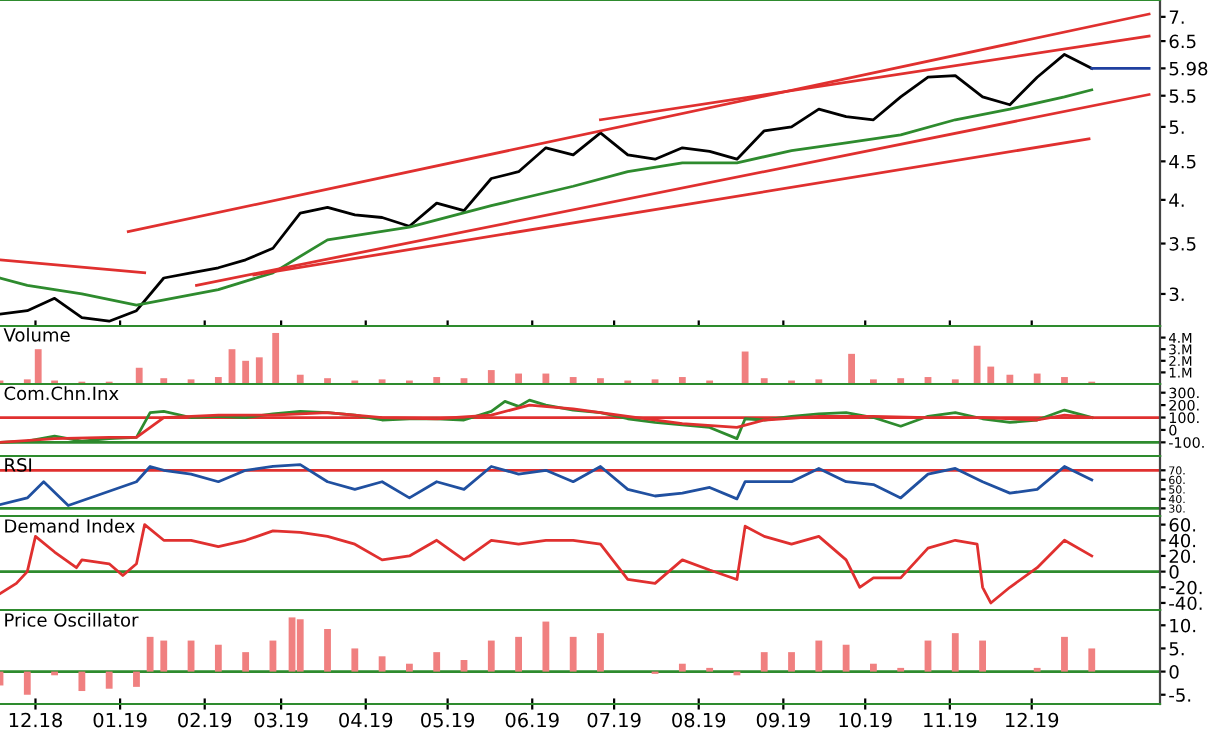 The width and height of the screenshot is (1210, 734). What do you see at coordinates (70, 525) in the screenshot?
I see `chart-title: Demand Index` at bounding box center [70, 525].